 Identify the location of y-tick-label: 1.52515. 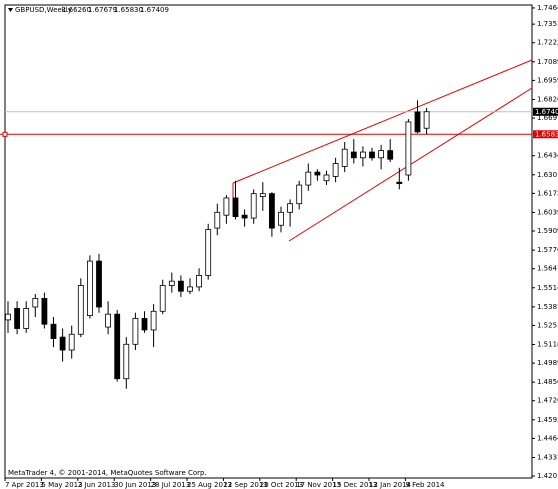
(547, 325).